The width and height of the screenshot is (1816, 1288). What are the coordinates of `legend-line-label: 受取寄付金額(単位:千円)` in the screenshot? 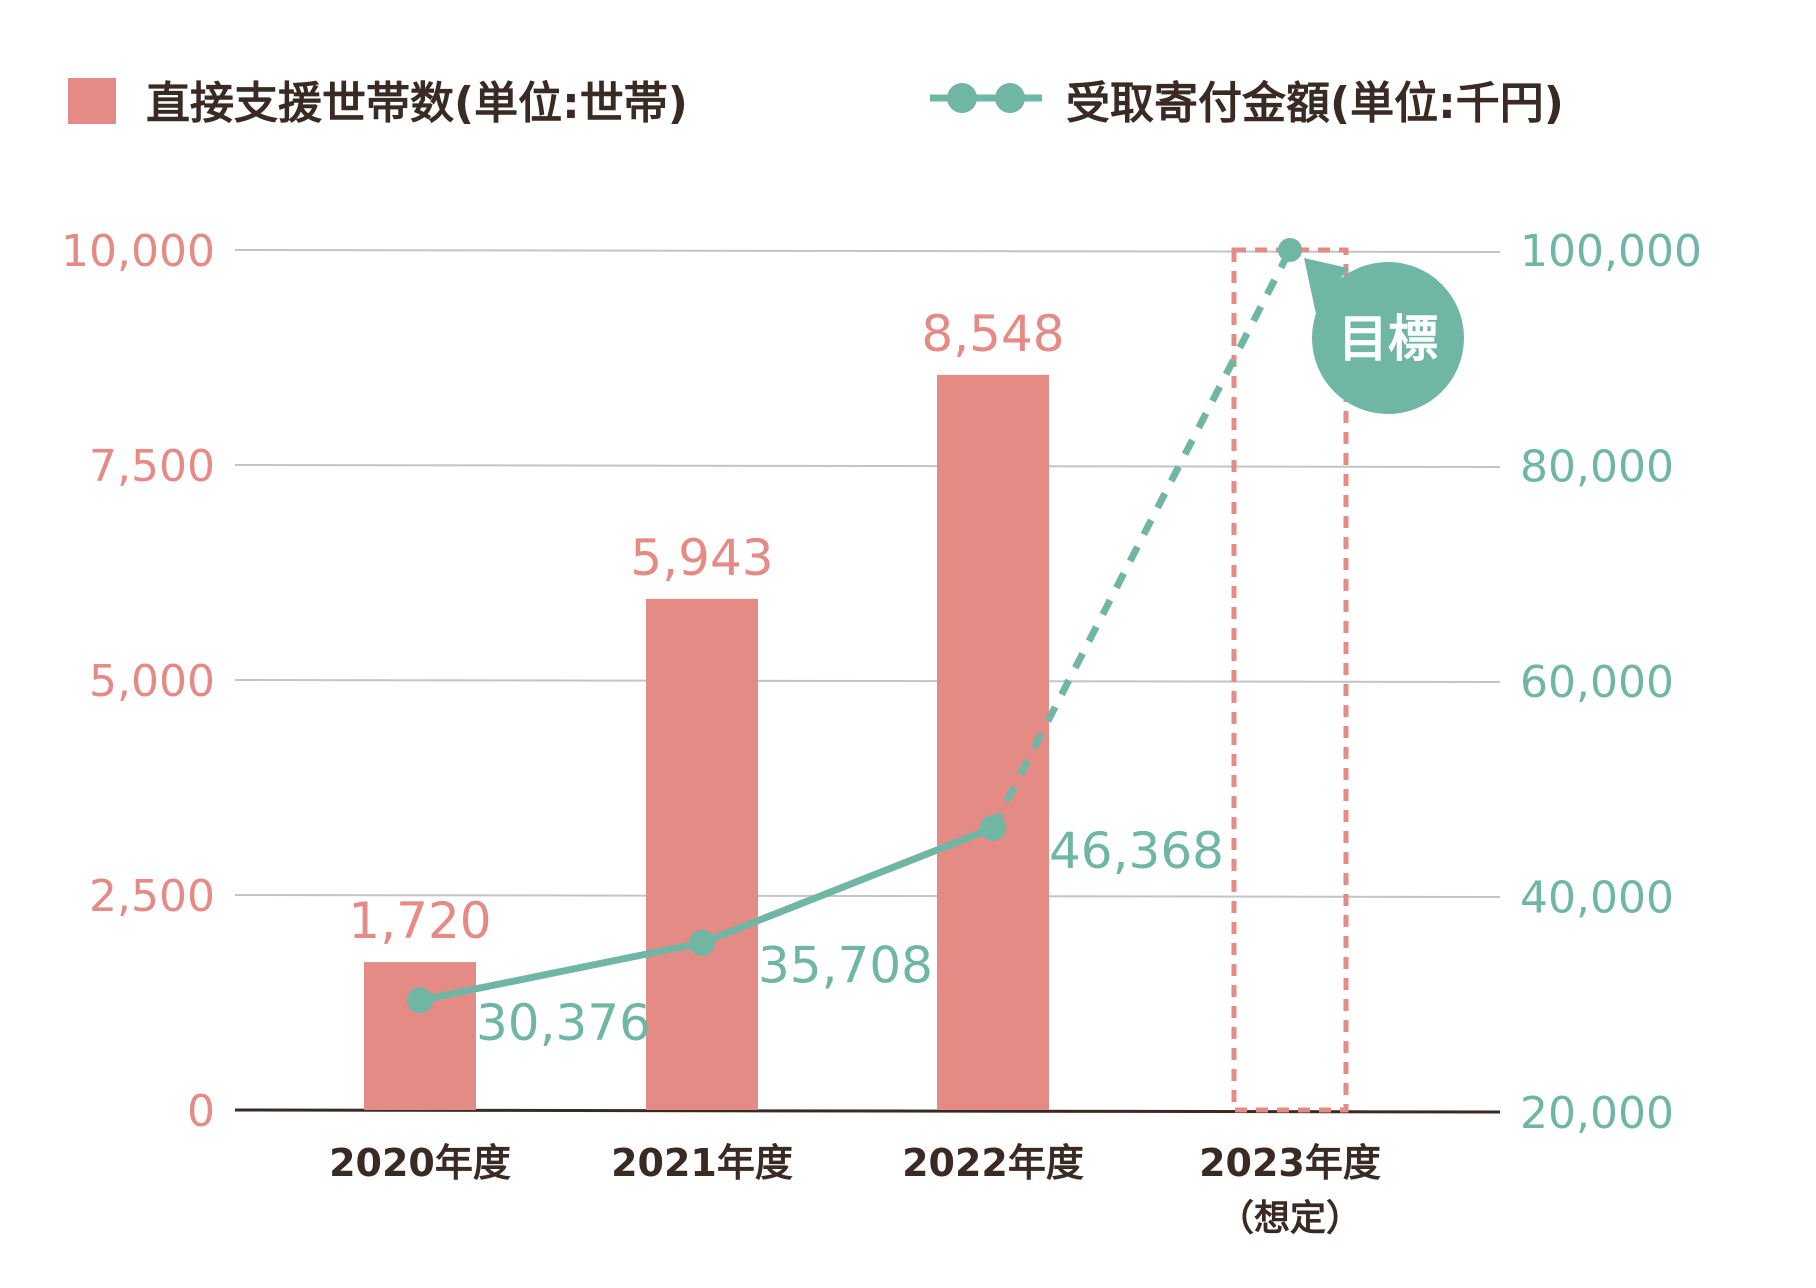 It's located at (1315, 103).